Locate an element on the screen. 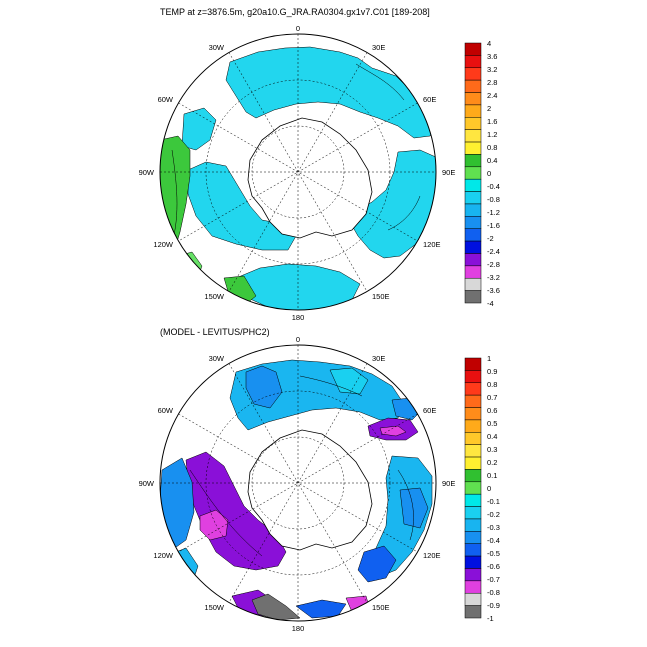 The height and width of the screenshot is (647, 647). panel-2-colorbar-label: -0.1 is located at coordinates (493, 501).